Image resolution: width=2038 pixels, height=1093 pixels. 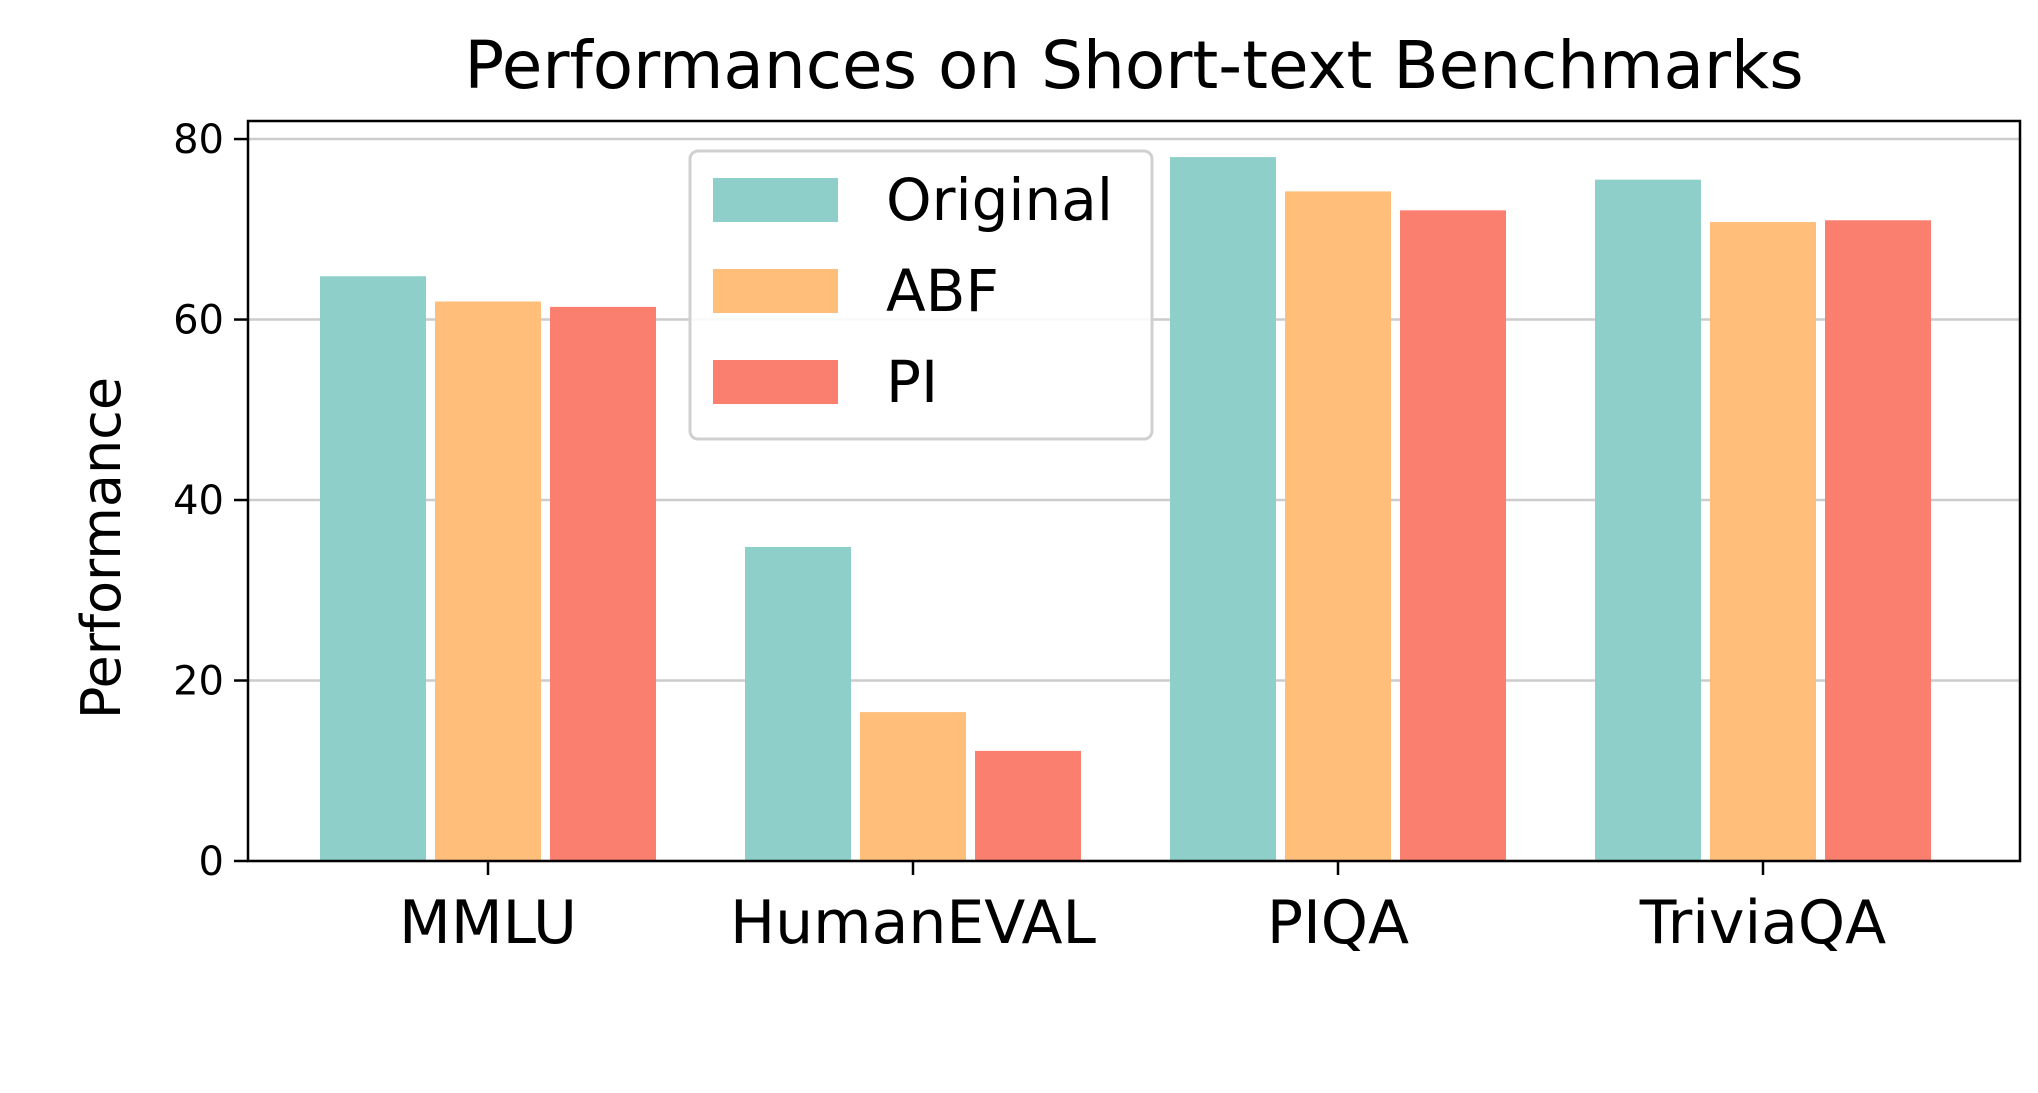 What do you see at coordinates (198, 140) in the screenshot?
I see `y-tick-label: 80` at bounding box center [198, 140].